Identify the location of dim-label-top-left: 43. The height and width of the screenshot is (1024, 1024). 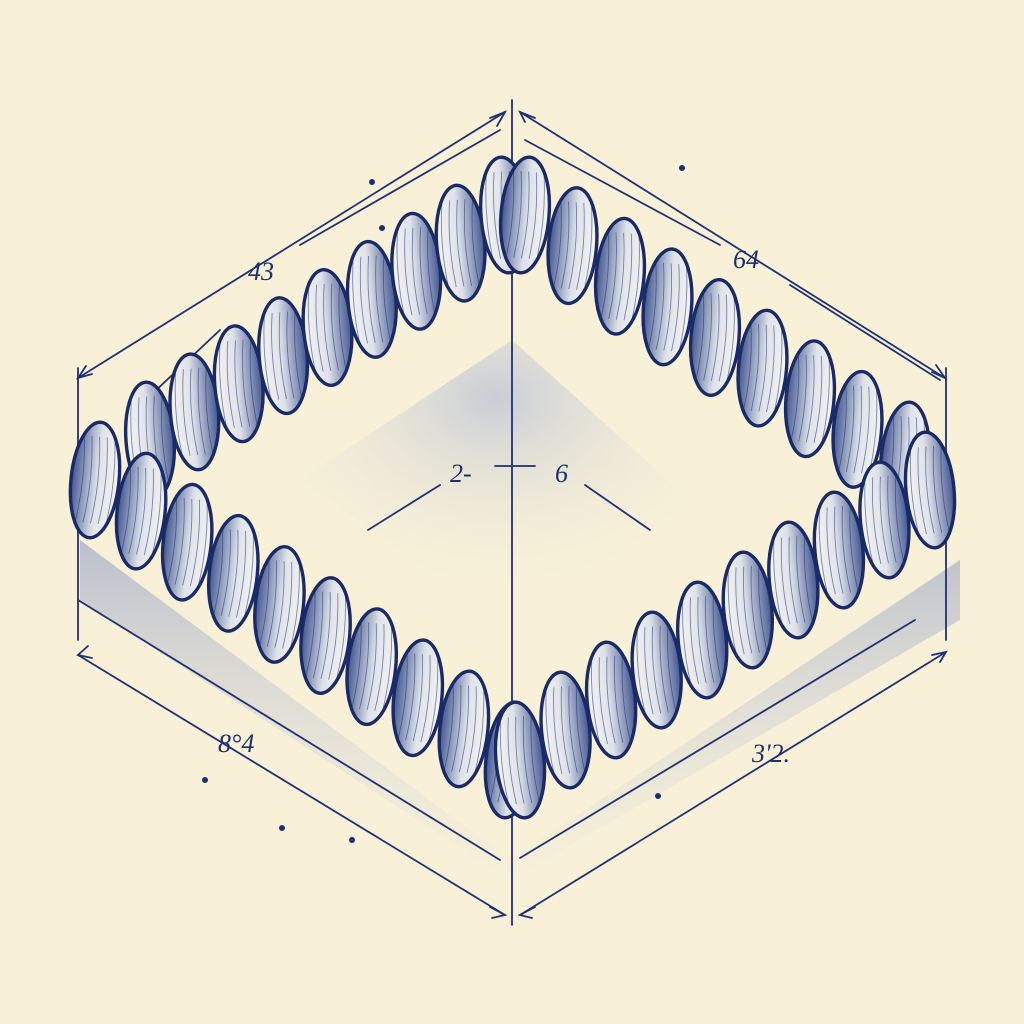
(261, 271).